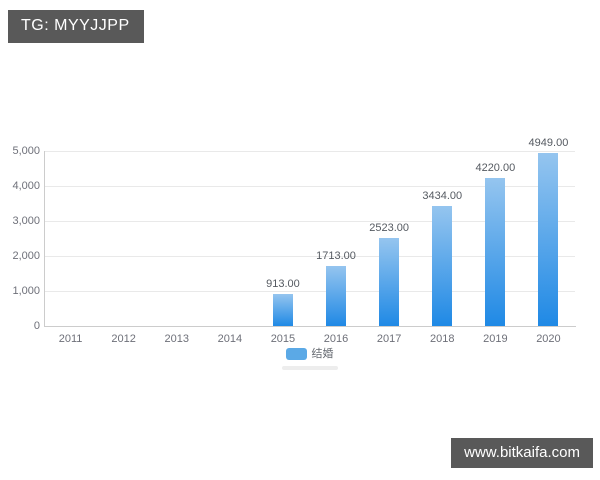 Image resolution: width=600 pixels, height=480 pixels. Describe the element at coordinates (495, 168) in the screenshot. I see `bar-value-label: 4220.00` at that location.